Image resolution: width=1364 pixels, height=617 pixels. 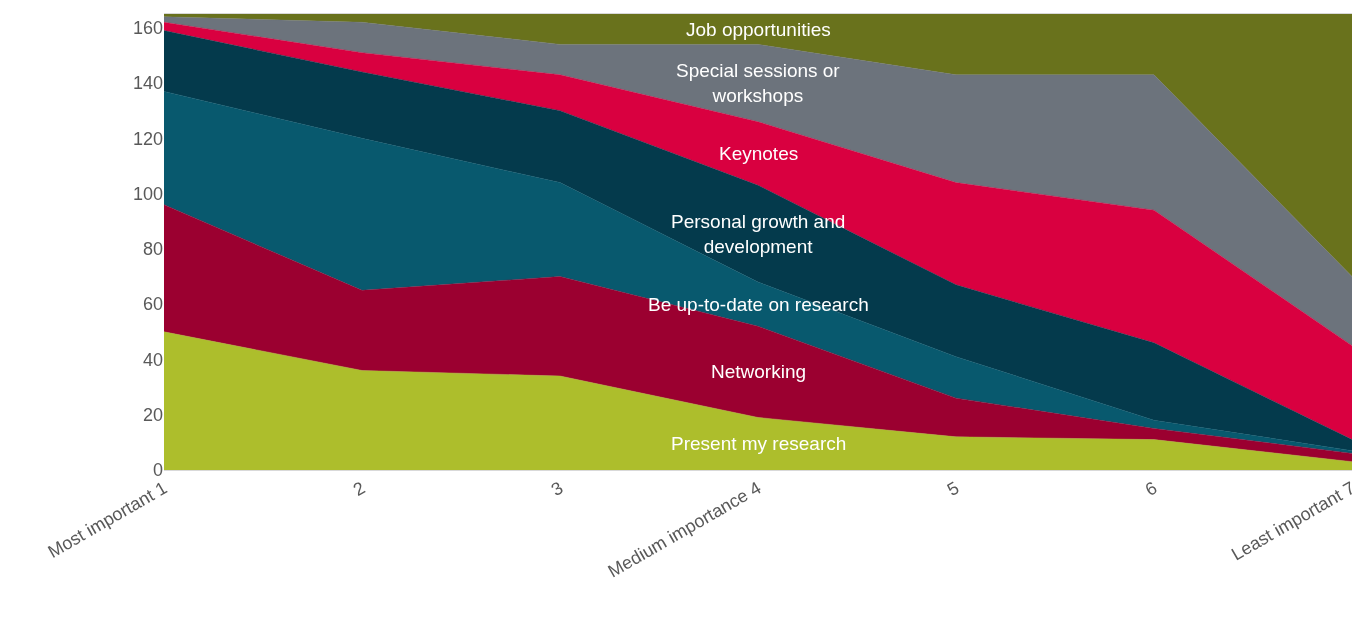 What do you see at coordinates (953, 488) in the screenshot?
I see `x-tick-label: 5` at bounding box center [953, 488].